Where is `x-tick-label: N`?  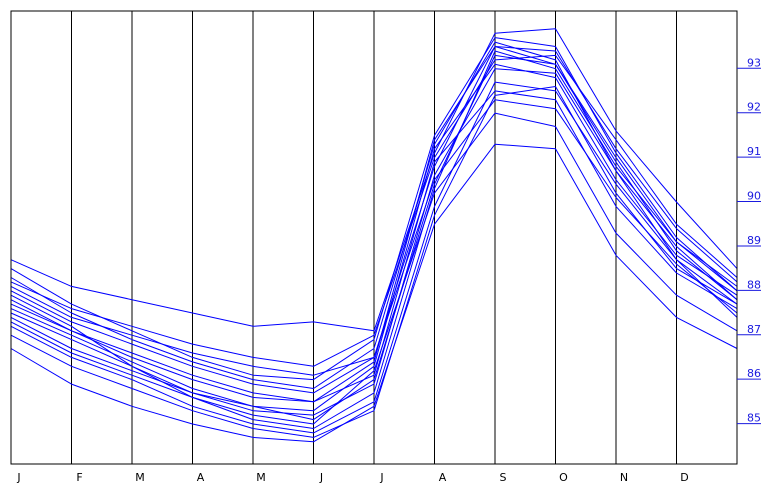
x-tick-label: N is located at coordinates (624, 477).